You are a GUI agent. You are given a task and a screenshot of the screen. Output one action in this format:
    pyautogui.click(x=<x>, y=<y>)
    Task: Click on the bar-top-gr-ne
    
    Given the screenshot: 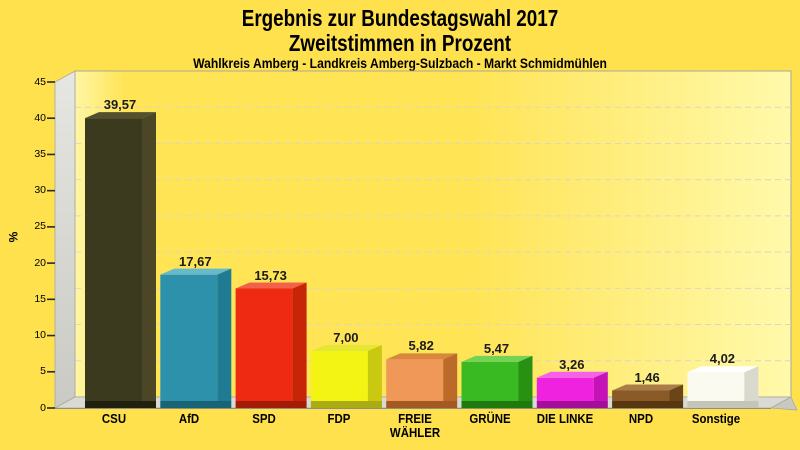 What is the action you would take?
    pyautogui.click(x=497, y=358)
    